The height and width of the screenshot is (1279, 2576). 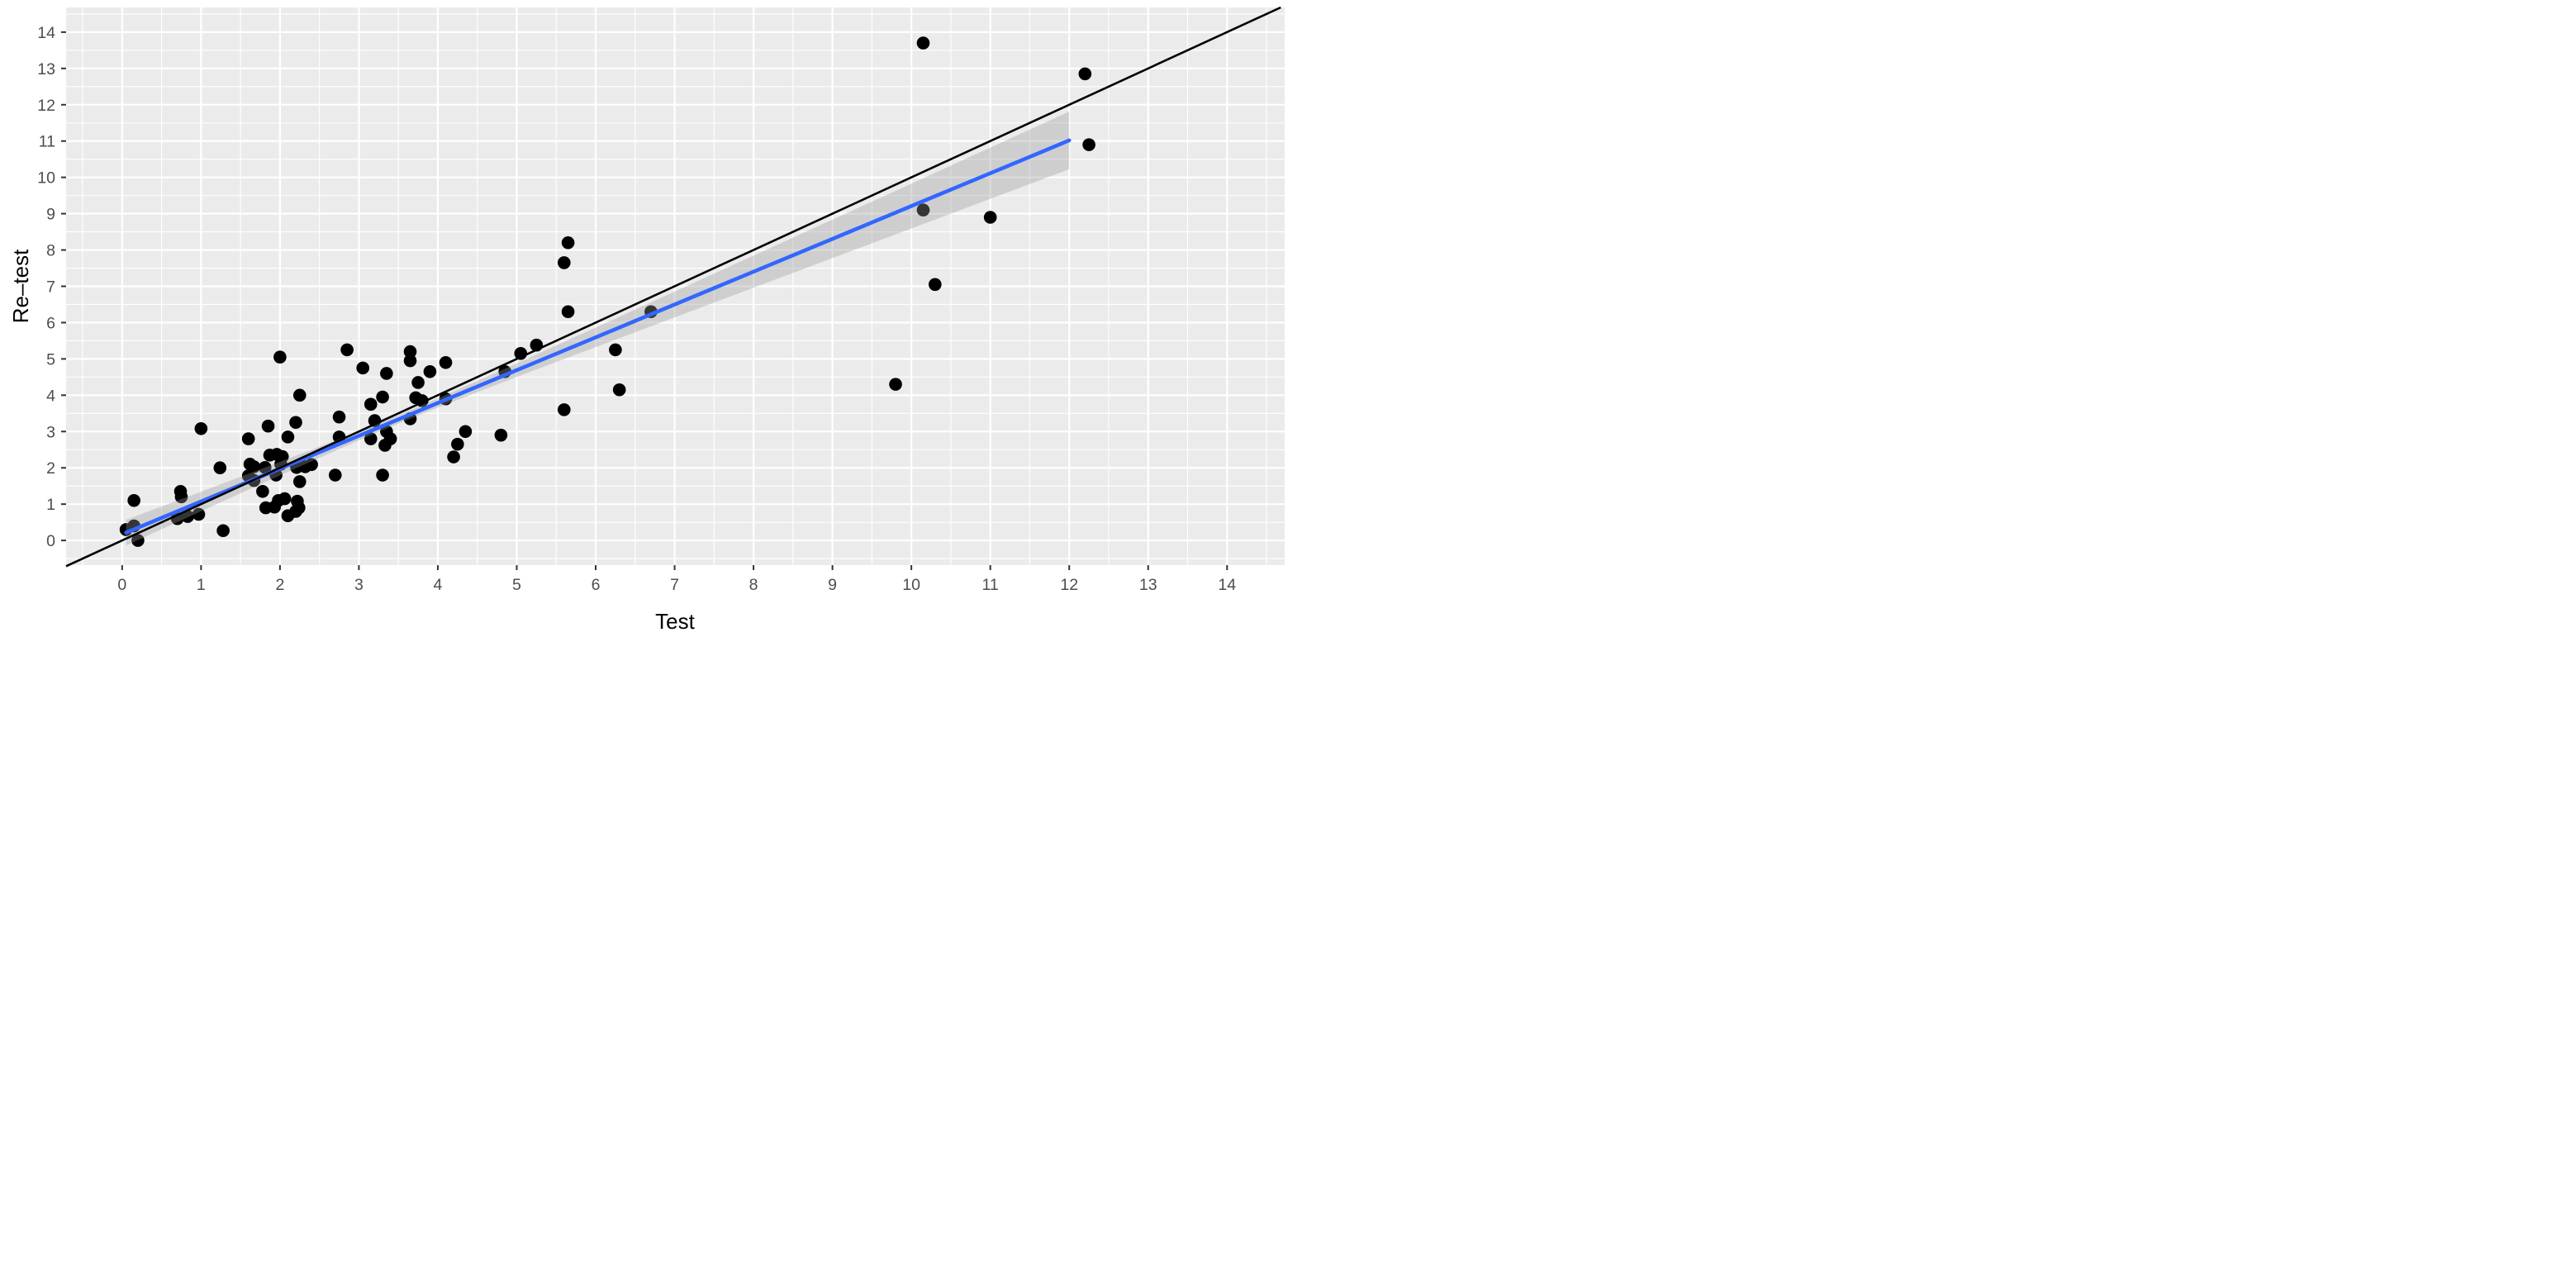 What do you see at coordinates (990, 585) in the screenshot?
I see `x-tick-label: 11` at bounding box center [990, 585].